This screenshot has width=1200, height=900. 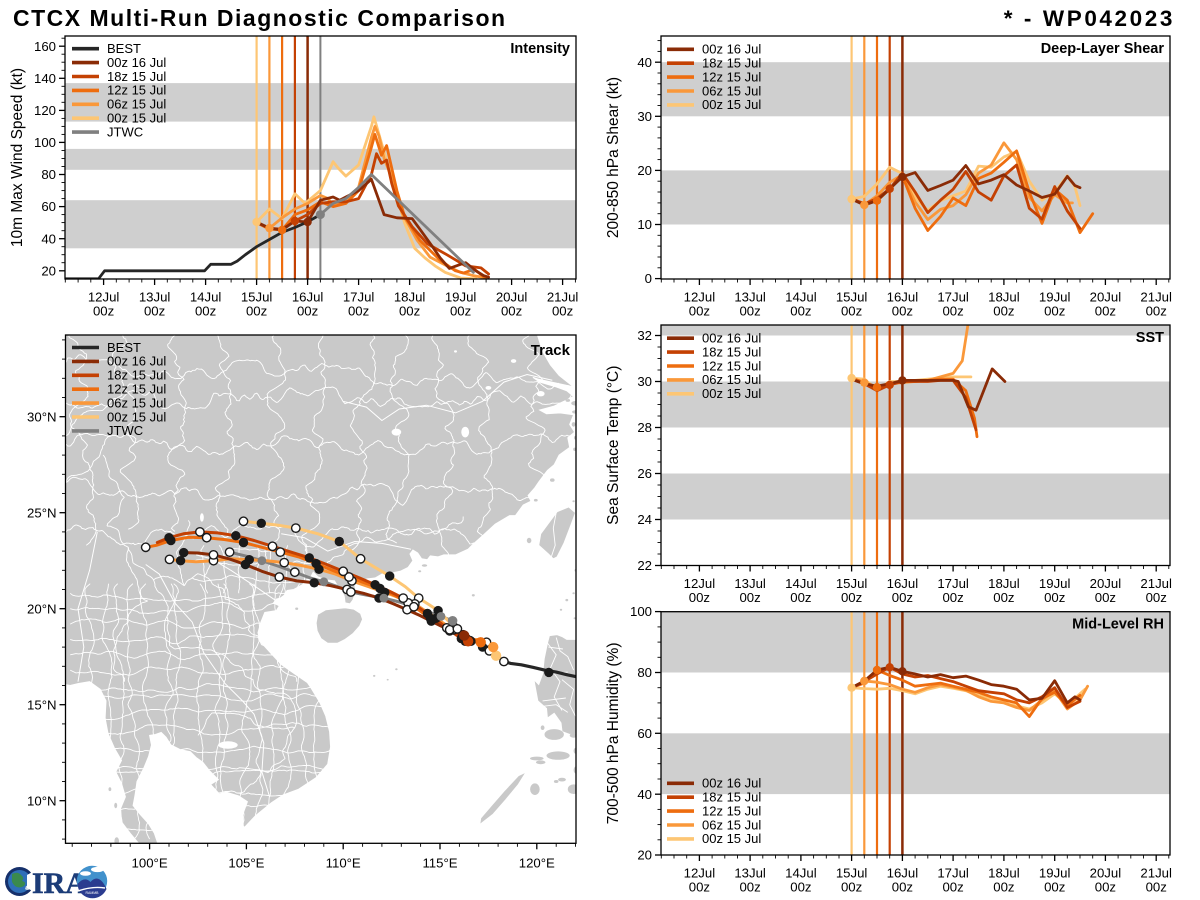 I want to click on svg-text: 700-500 hPa Humidity (%), so click(x=613, y=734).